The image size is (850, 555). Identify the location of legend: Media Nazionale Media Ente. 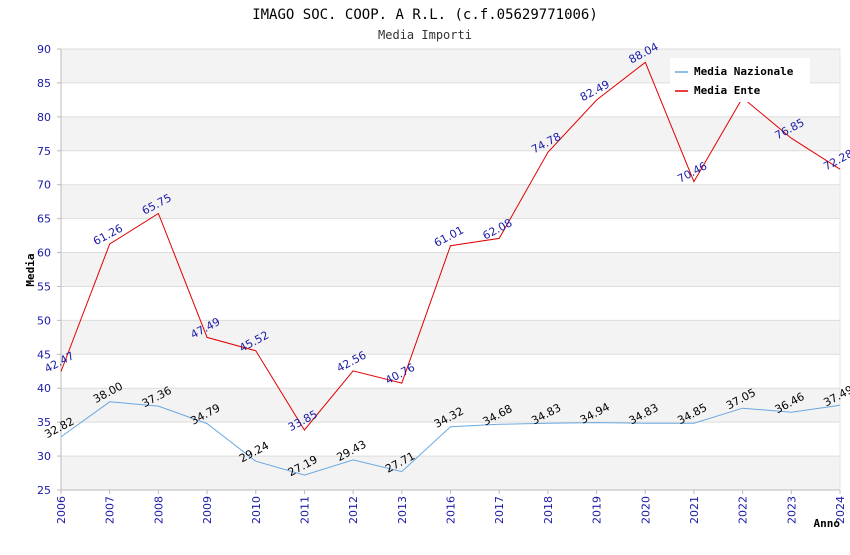
(740, 80).